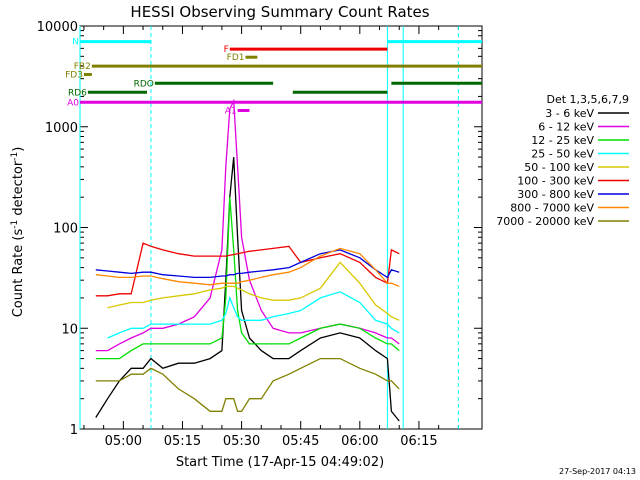 This screenshot has height=480, width=640. Describe the element at coordinates (562, 140) in the screenshot. I see `legend-label: 12 - 25 keV` at that location.